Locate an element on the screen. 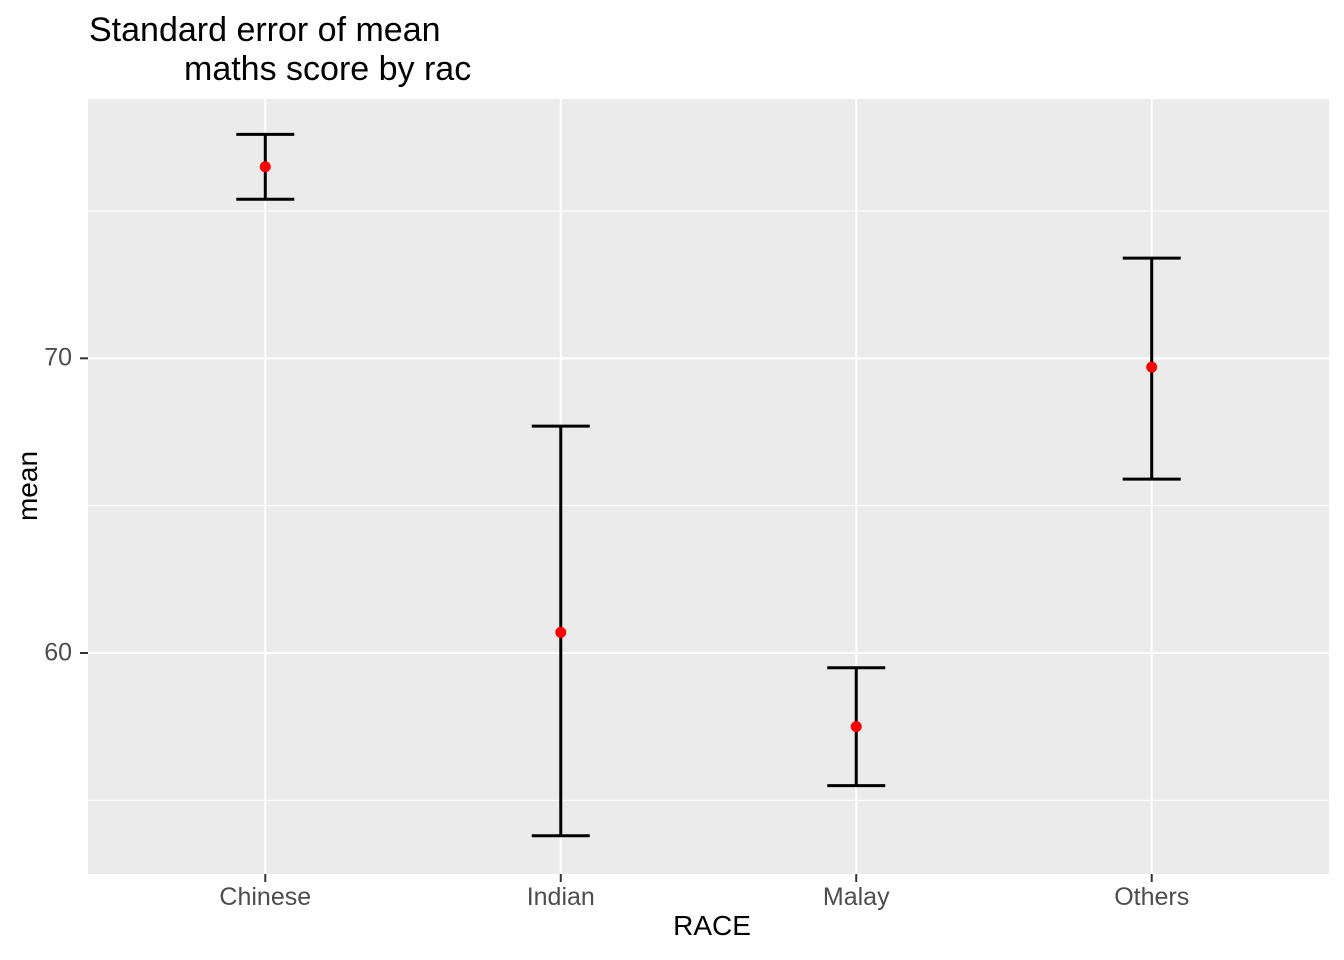  x-tick-label-chinese: Chinese is located at coordinates (265, 897).